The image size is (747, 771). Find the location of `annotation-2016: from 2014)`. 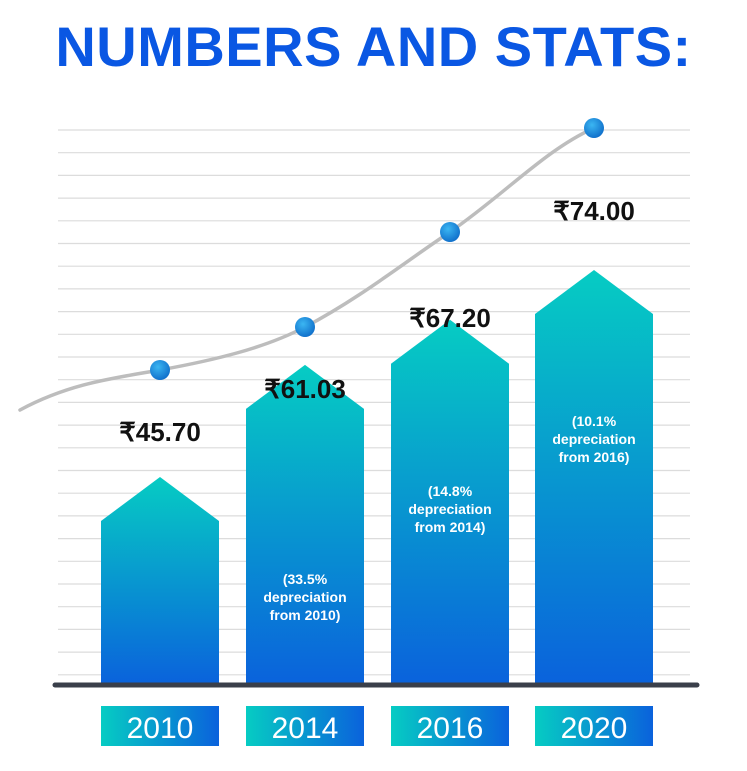

annotation-2016: from 2014) is located at coordinates (450, 527).